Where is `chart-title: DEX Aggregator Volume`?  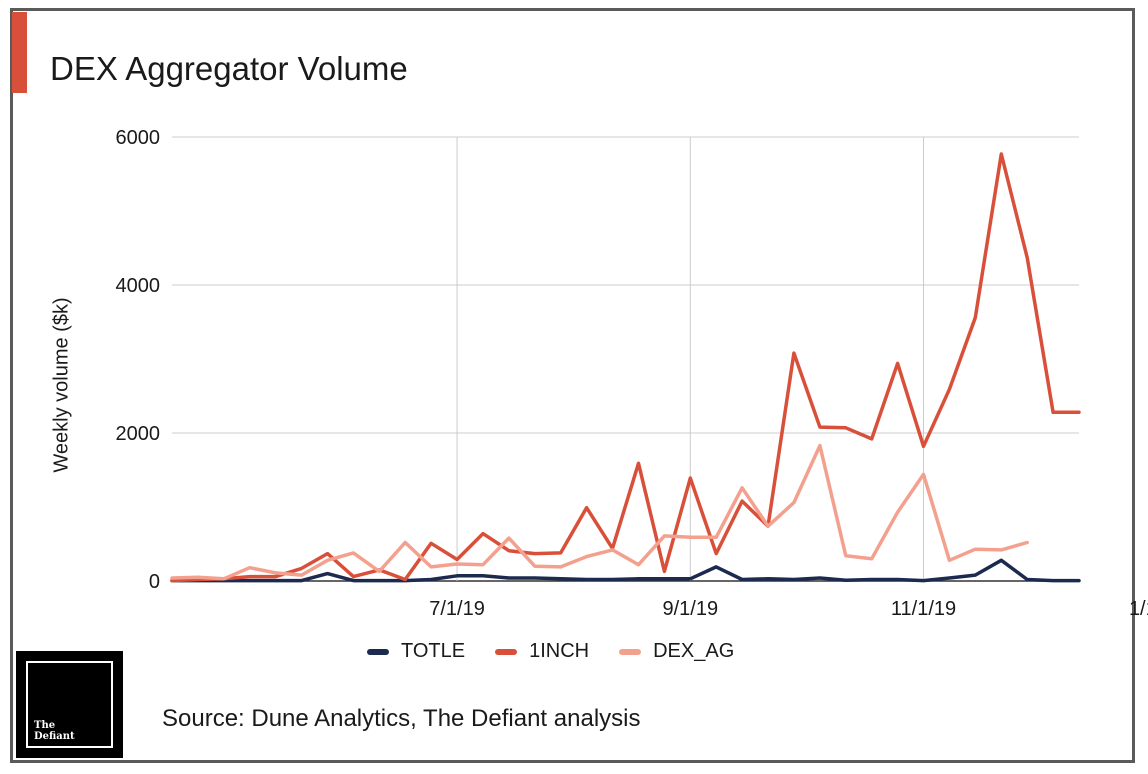 chart-title: DEX Aggregator Volume is located at coordinates (229, 68).